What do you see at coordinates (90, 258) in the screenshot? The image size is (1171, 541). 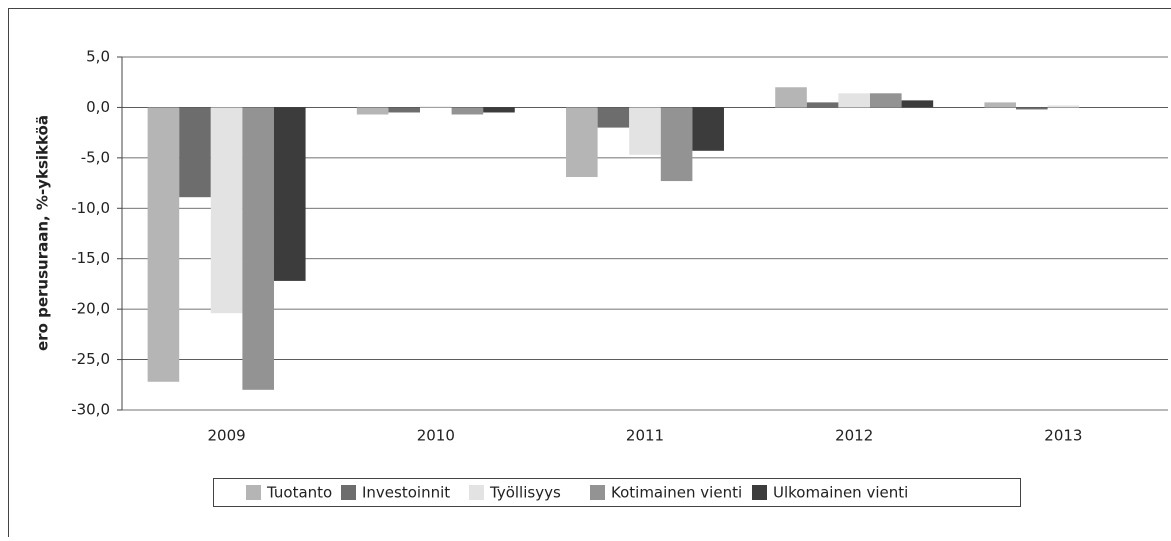 I see `y-tick-label: -15,0` at bounding box center [90, 258].